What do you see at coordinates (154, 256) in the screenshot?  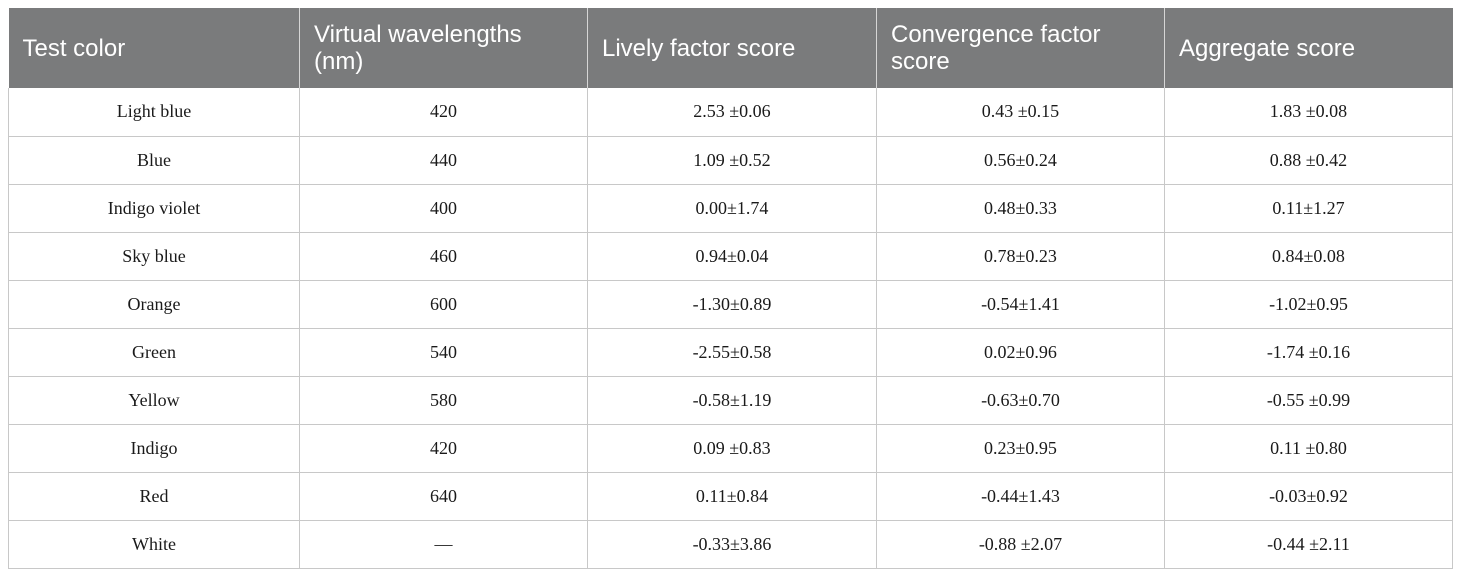 I see `cell-test-color: Sky blue` at bounding box center [154, 256].